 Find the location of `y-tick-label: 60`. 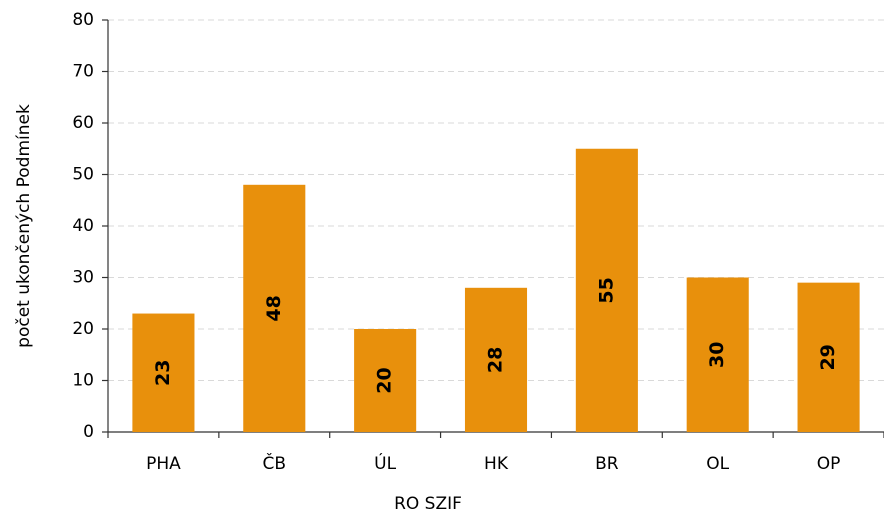

y-tick-label: 60 is located at coordinates (83, 123).